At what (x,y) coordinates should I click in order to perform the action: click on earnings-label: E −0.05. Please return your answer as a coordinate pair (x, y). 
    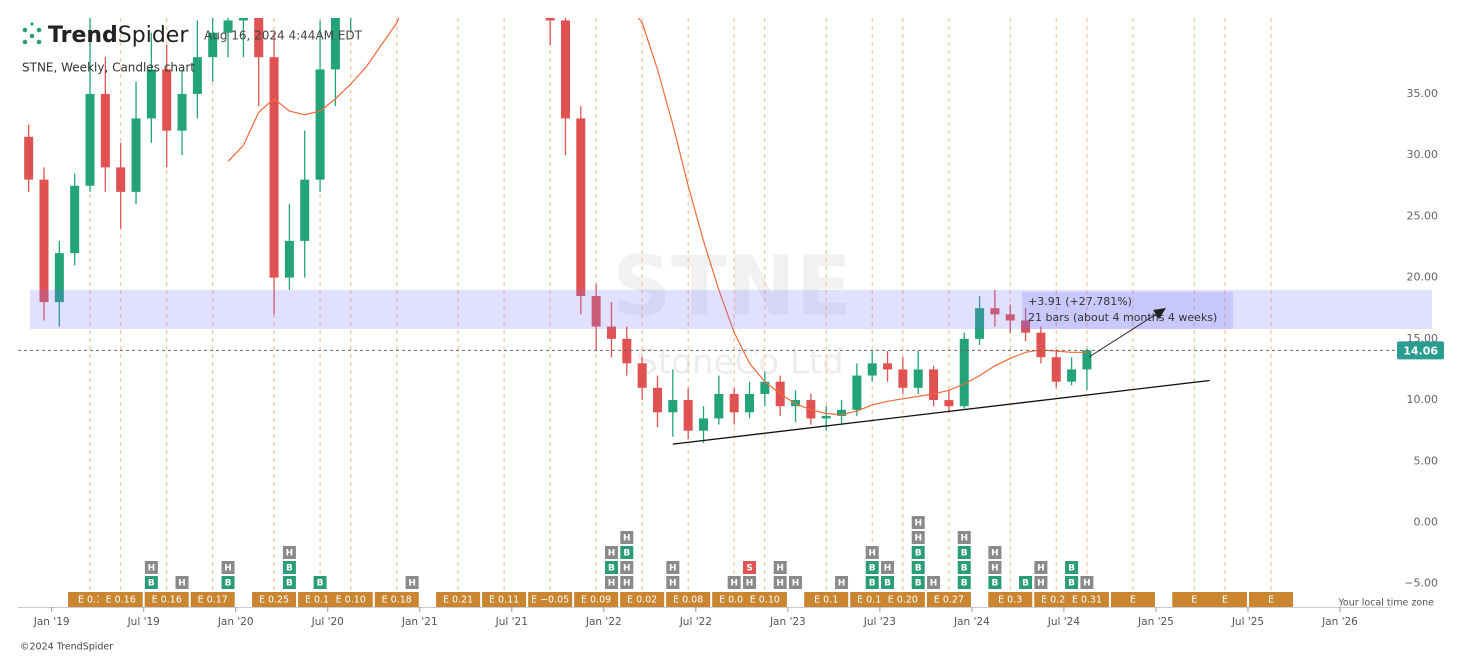
    Looking at the image, I should click on (550, 600).